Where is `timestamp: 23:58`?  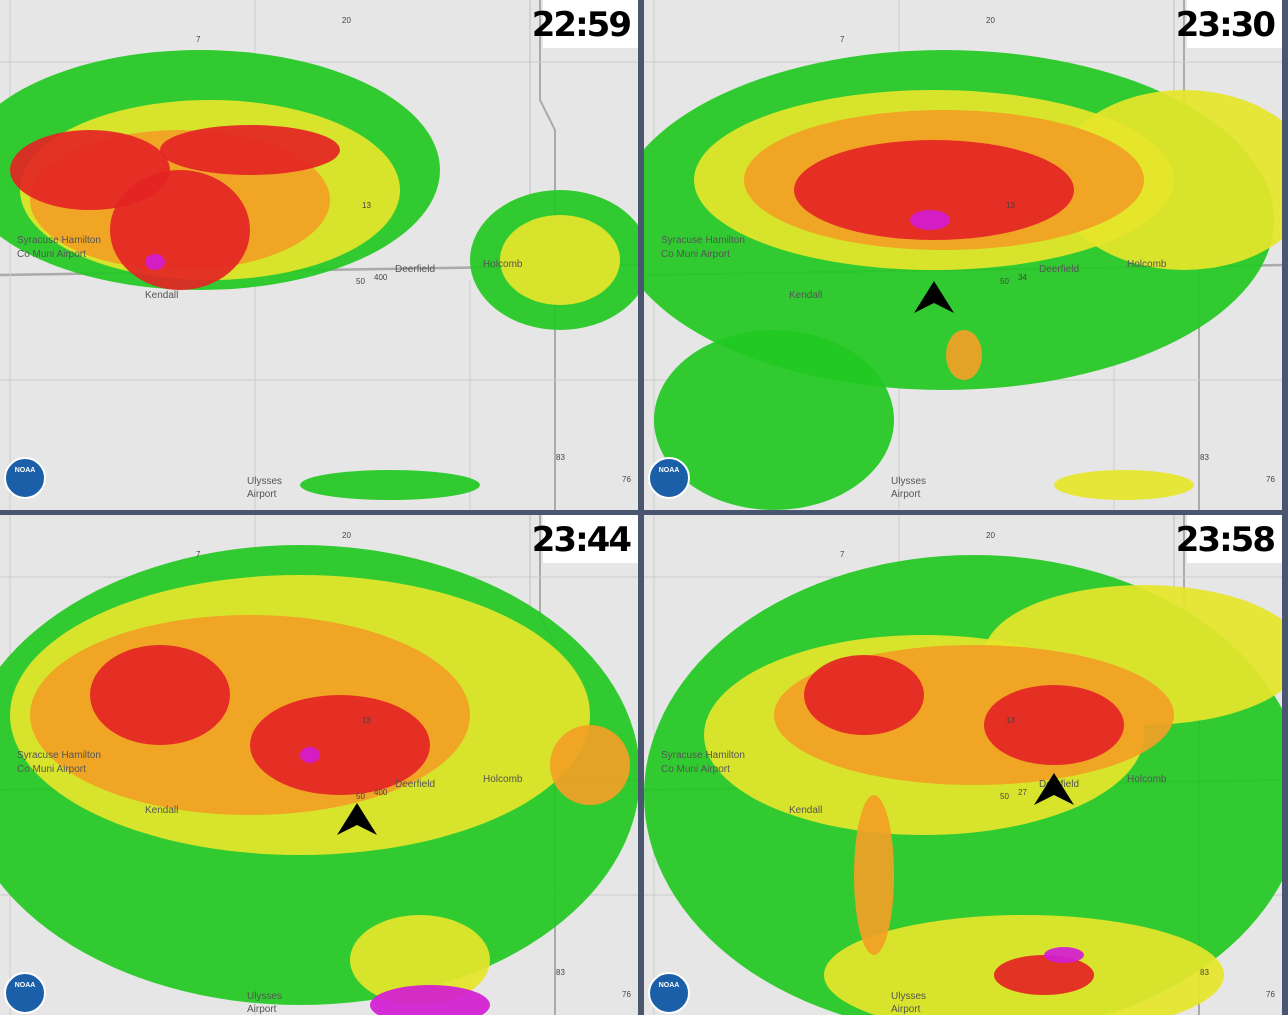
timestamp: 23:58 is located at coordinates (1225, 540).